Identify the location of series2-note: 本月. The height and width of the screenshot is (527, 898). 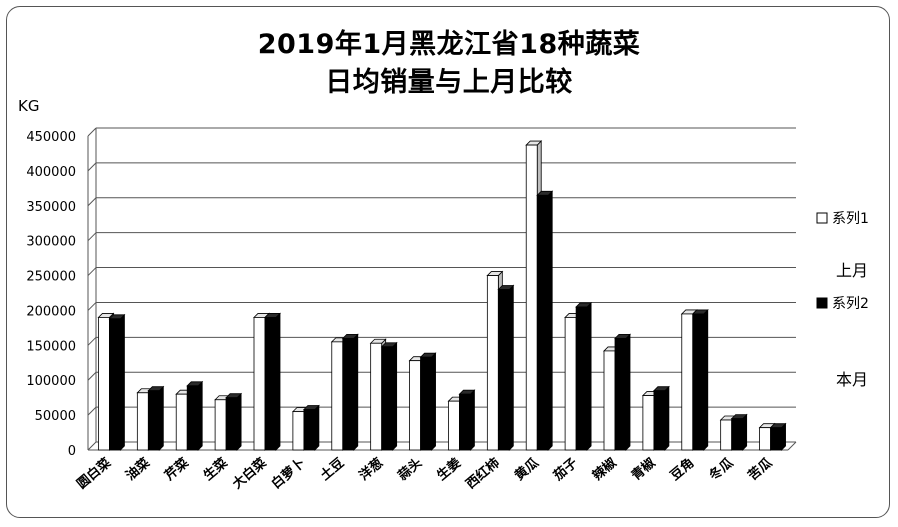
(852, 379).